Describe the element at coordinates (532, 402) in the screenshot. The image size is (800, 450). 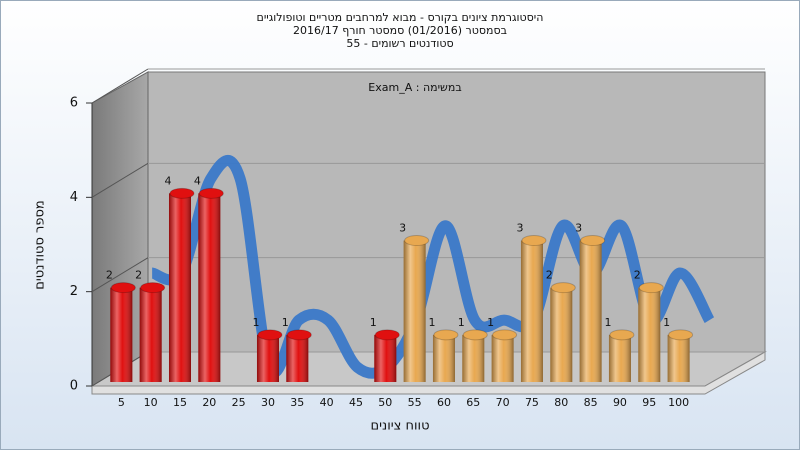
I see `x-tick-label: 75` at that location.